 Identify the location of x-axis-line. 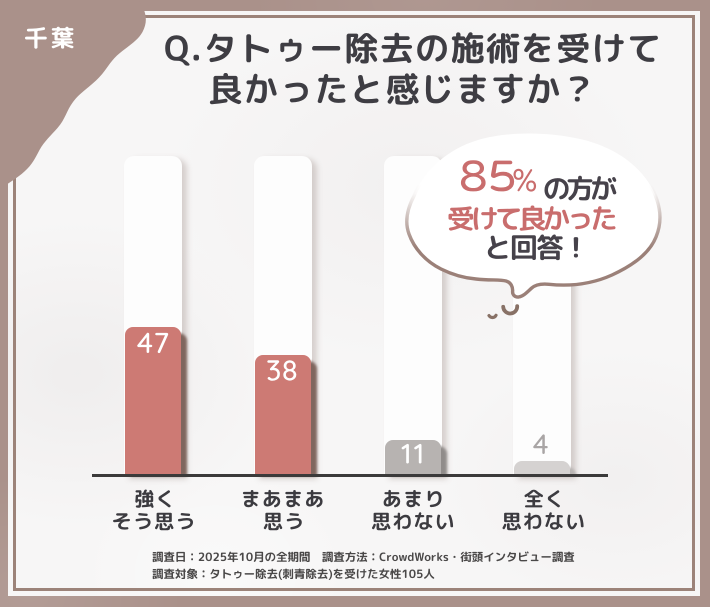
(350, 476).